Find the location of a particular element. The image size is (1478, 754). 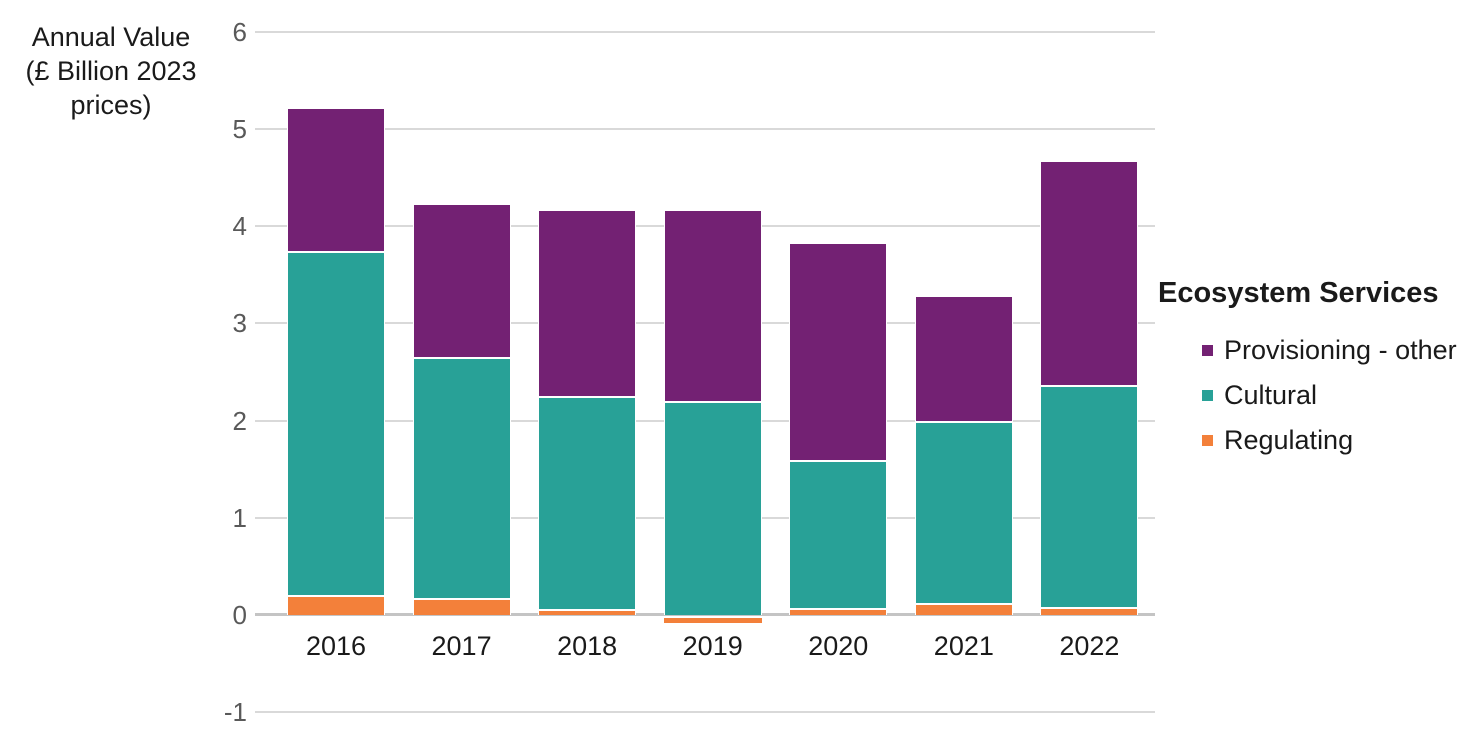

bar-segment-2017-provisioning-other is located at coordinates (461, 280).